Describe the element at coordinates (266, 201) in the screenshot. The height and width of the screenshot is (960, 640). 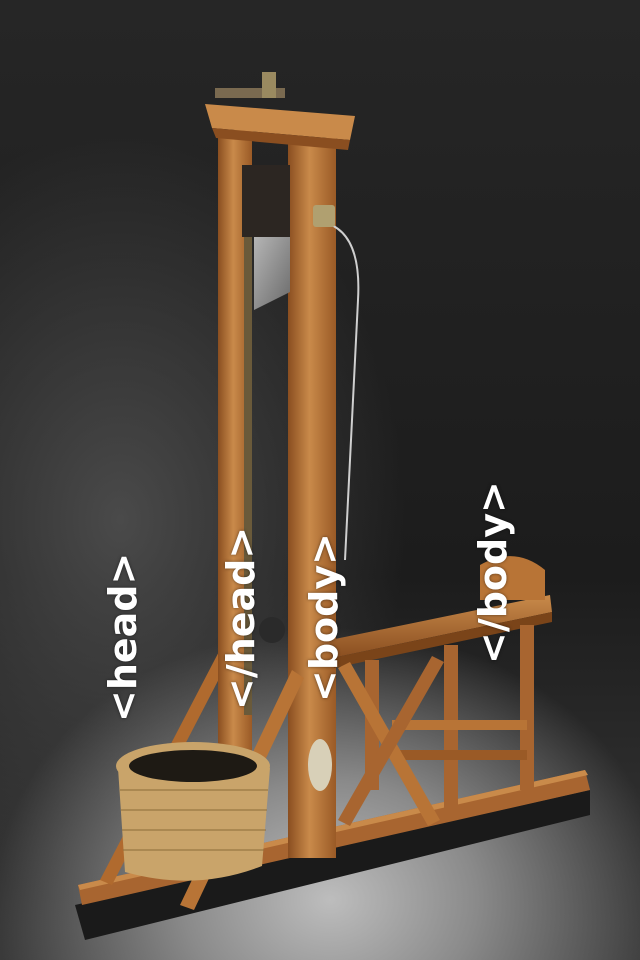
I see `blade-weight` at that location.